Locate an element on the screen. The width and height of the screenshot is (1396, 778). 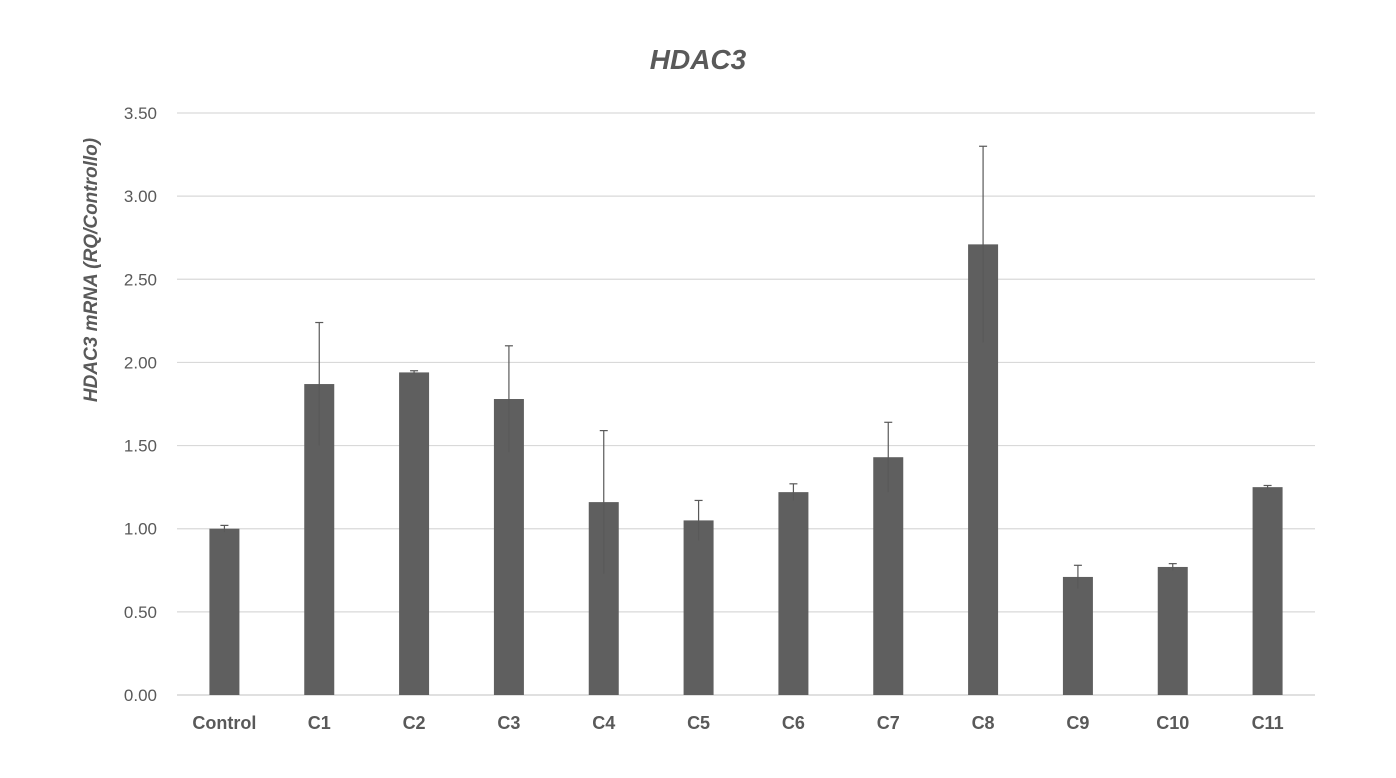
x-tick-label: C6 is located at coordinates (793, 723).